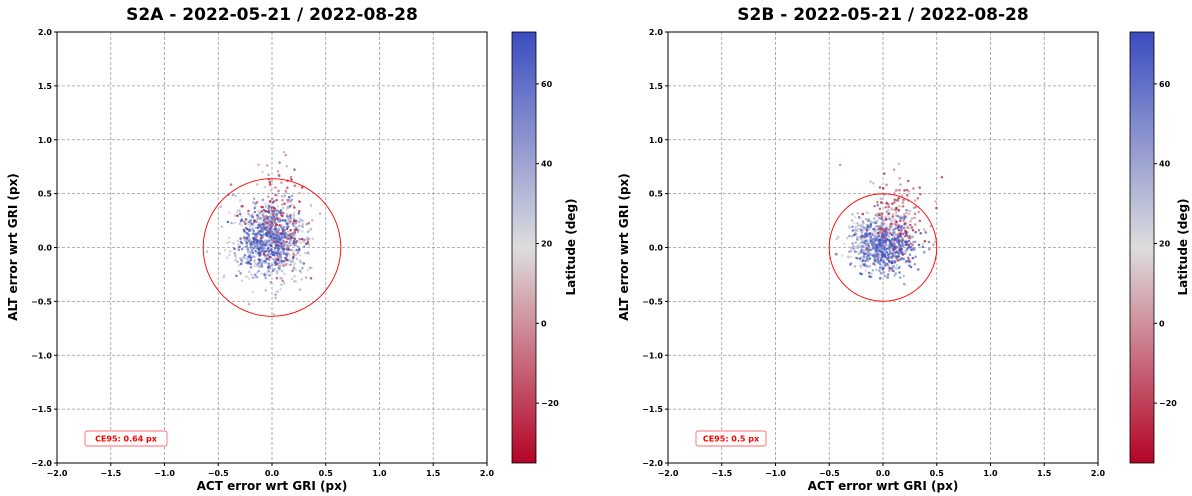 The image size is (1192, 496). I want to click on y-tick-label: 0.5, so click(656, 194).